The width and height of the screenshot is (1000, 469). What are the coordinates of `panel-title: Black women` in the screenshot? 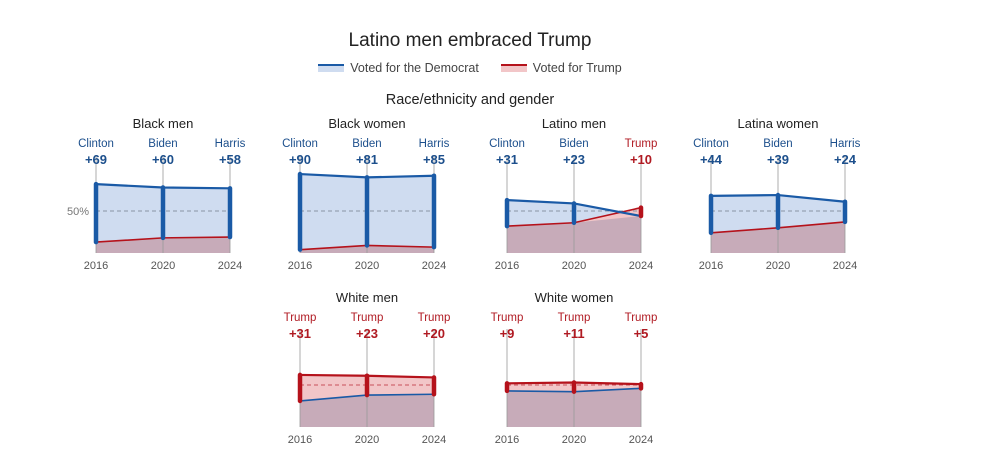 It's located at (366, 123).